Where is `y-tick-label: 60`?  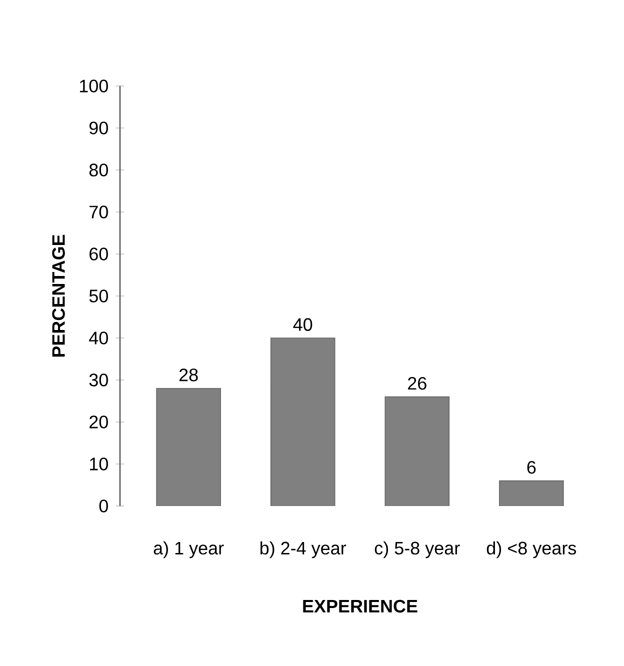
y-tick-label: 60 is located at coordinates (99, 254).